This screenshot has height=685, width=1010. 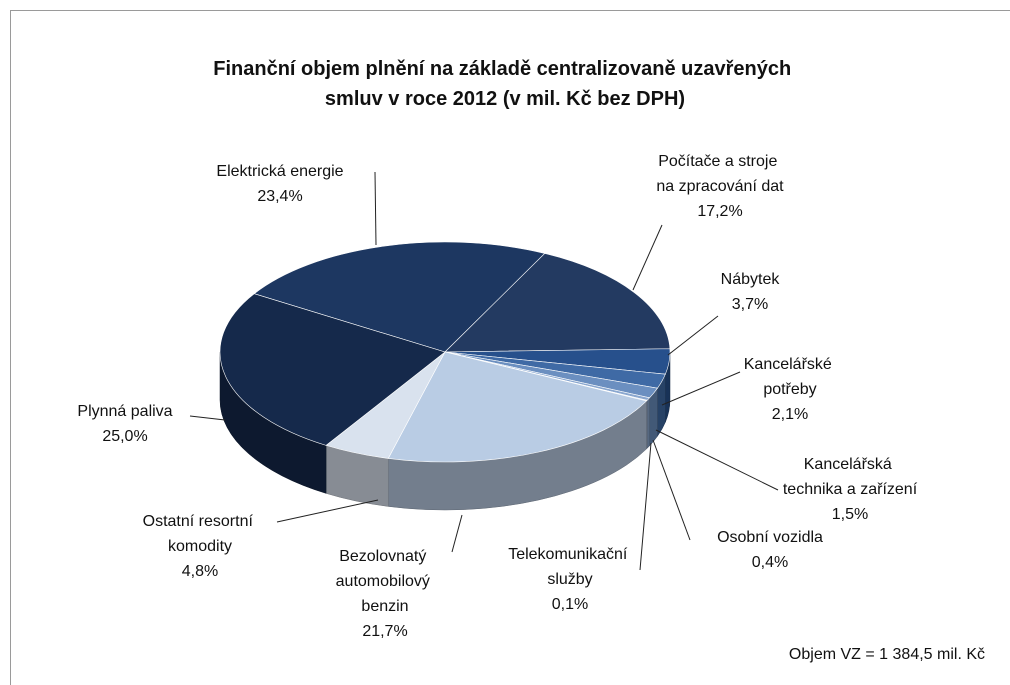 What do you see at coordinates (279, 171) in the screenshot?
I see `slice-label: Elektrická energie` at bounding box center [279, 171].